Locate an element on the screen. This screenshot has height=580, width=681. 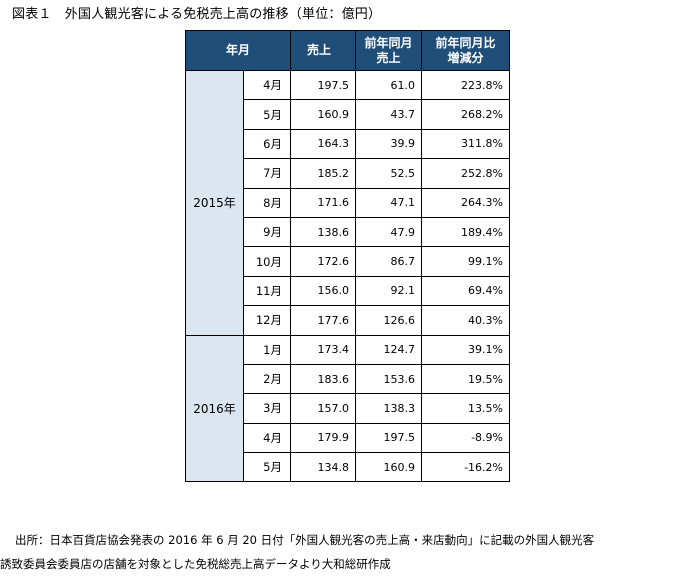
header-ratio-line2: 増減分 is located at coordinates (465, 57).